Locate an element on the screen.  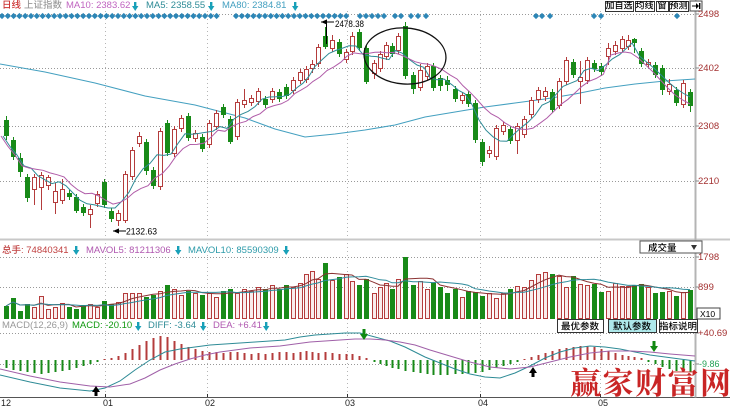
svg-text: 2308 is located at coordinates (708, 126).